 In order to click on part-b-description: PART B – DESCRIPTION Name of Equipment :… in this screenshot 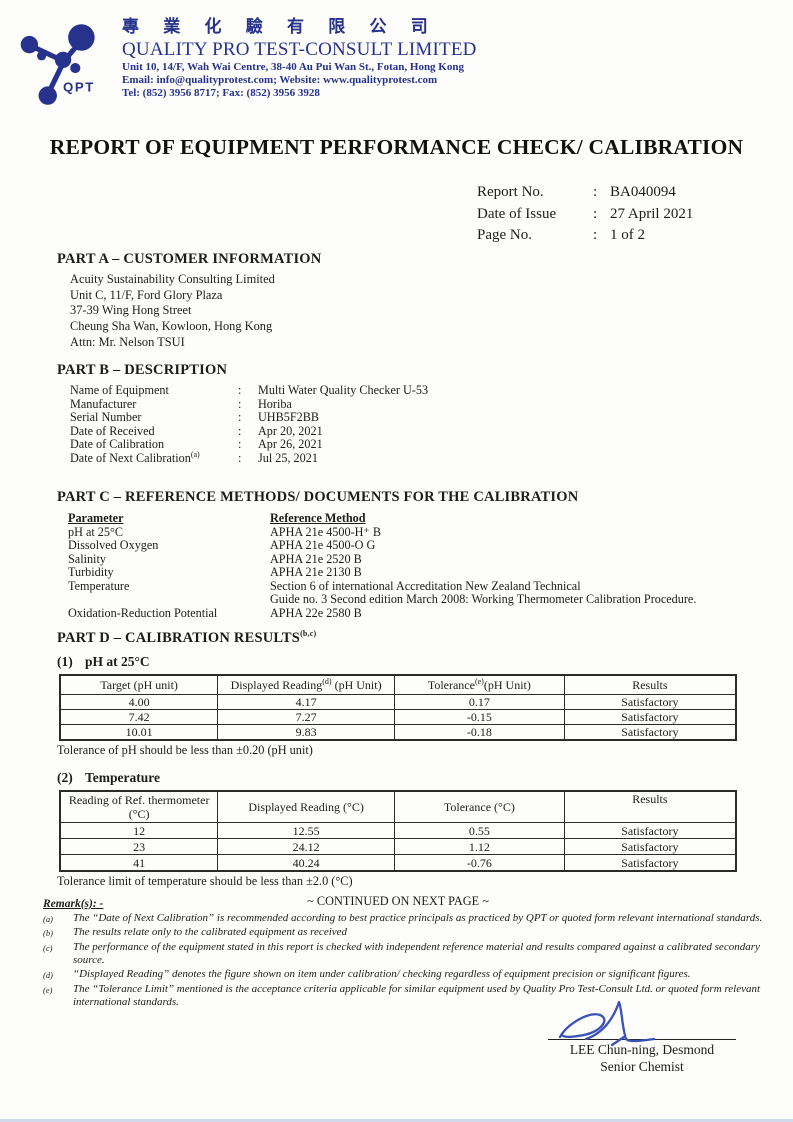, I will do `click(398, 413)`.